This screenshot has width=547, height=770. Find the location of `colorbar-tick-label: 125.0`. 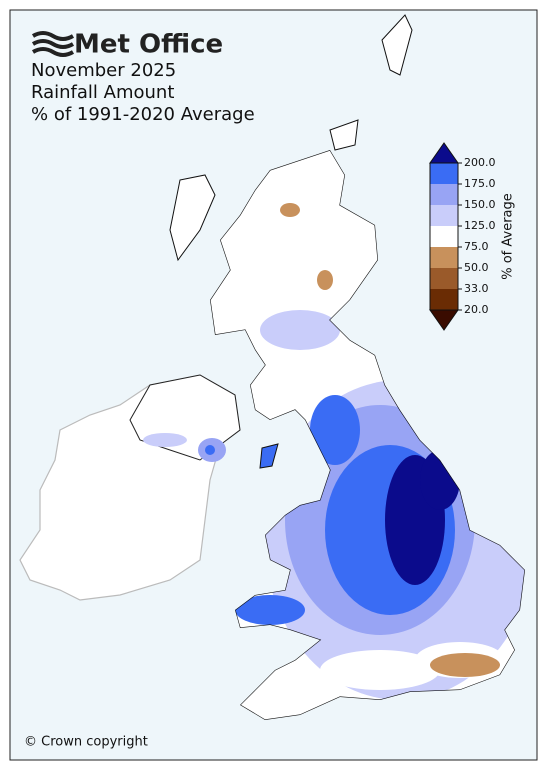

colorbar-tick-label: 125.0 is located at coordinates (480, 225).